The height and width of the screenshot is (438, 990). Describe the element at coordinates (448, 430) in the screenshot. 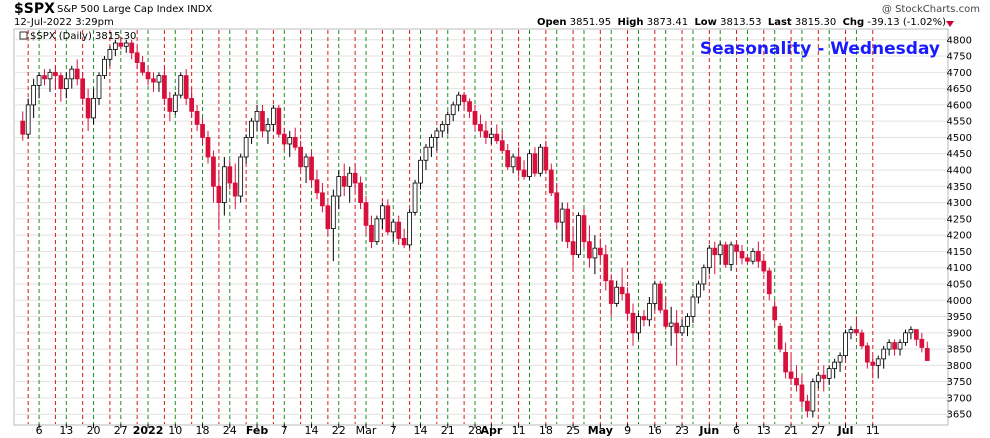

I see `x-tick-label: 21` at that location.